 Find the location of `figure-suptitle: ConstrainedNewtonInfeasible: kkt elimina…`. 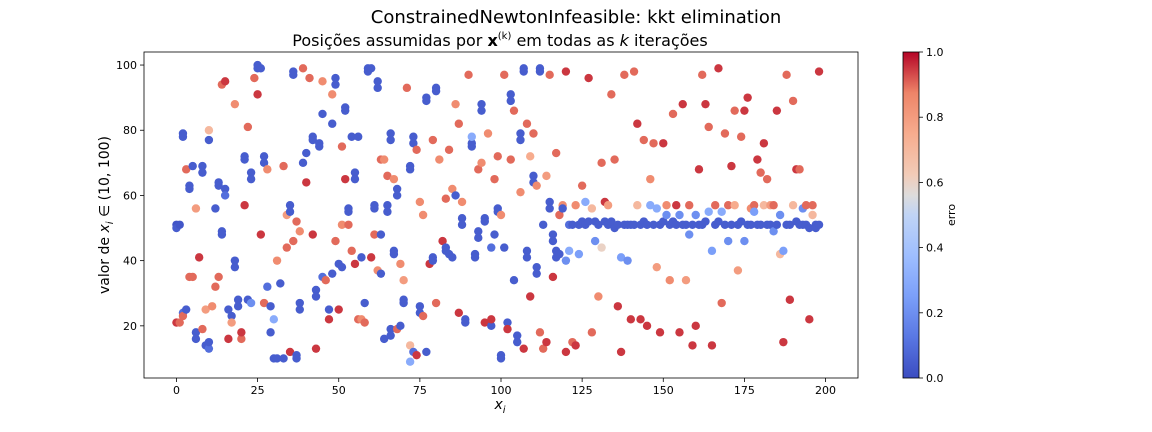

figure-suptitle: ConstrainedNewtonInfeasible: kkt elimina… is located at coordinates (576, 17).